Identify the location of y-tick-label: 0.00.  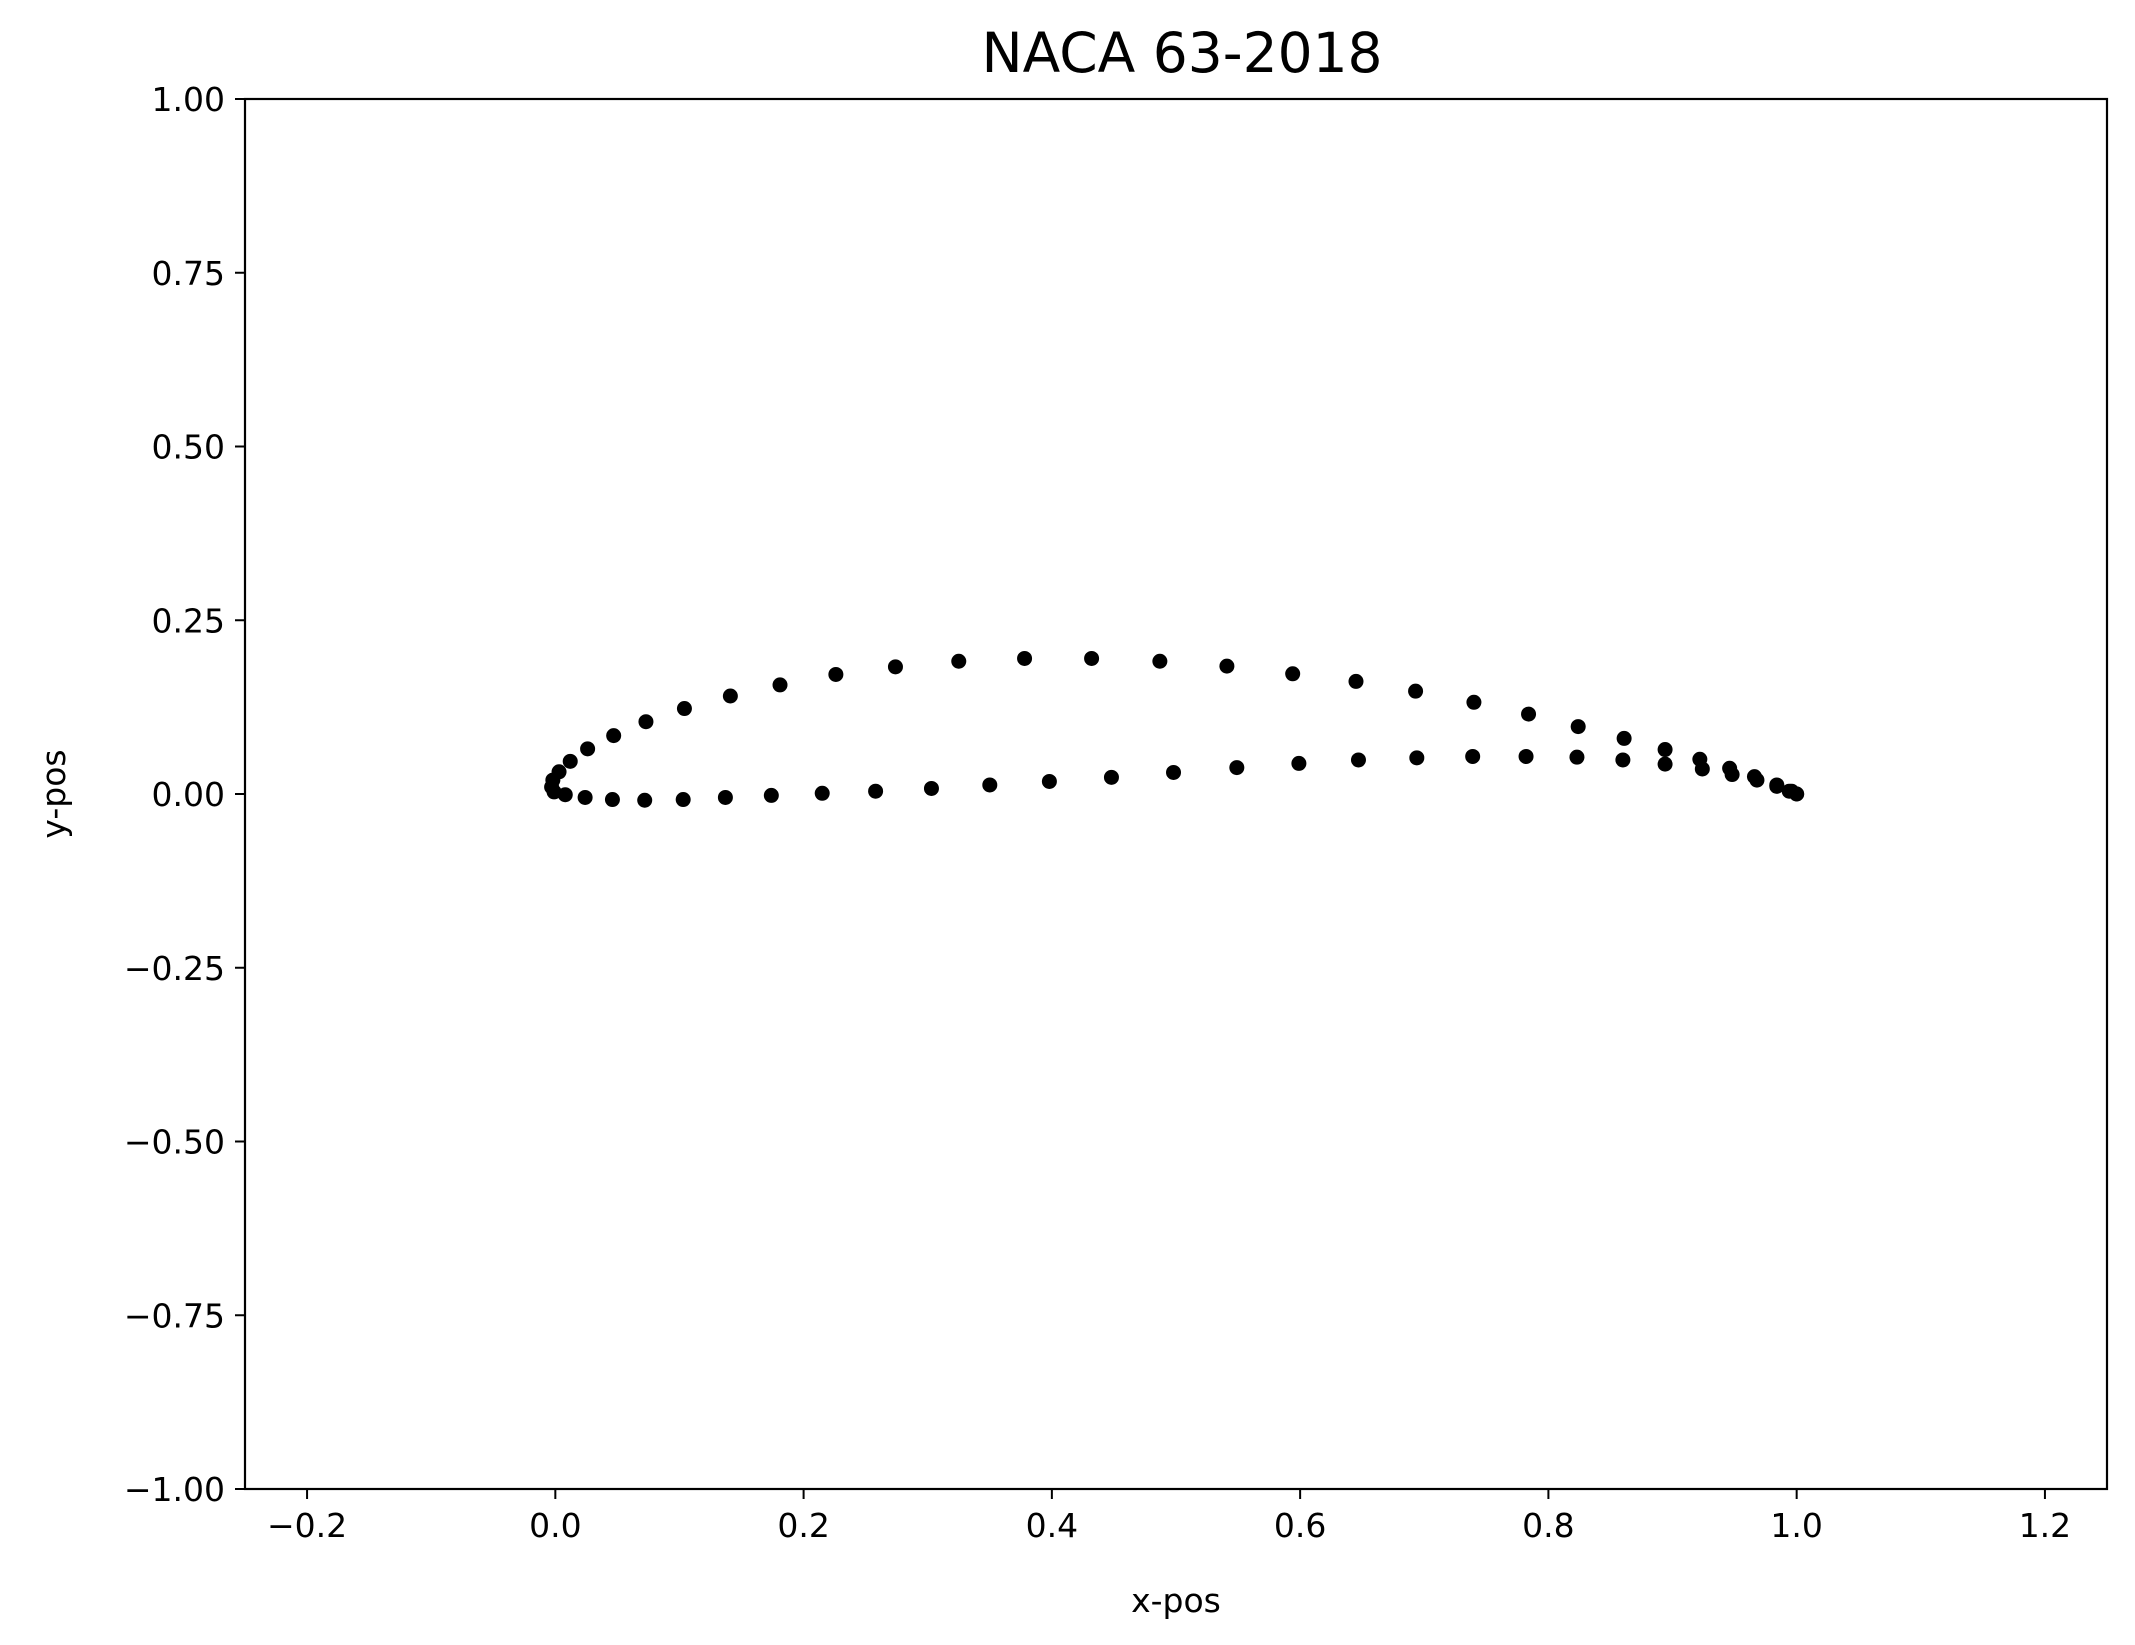
(188, 794).